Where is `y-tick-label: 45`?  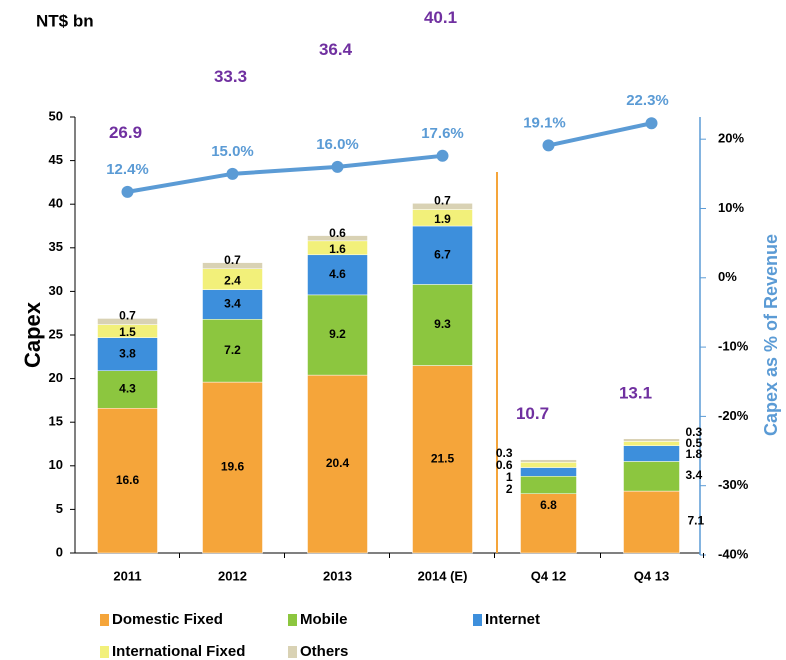 y-tick-label: 45 is located at coordinates (56, 159).